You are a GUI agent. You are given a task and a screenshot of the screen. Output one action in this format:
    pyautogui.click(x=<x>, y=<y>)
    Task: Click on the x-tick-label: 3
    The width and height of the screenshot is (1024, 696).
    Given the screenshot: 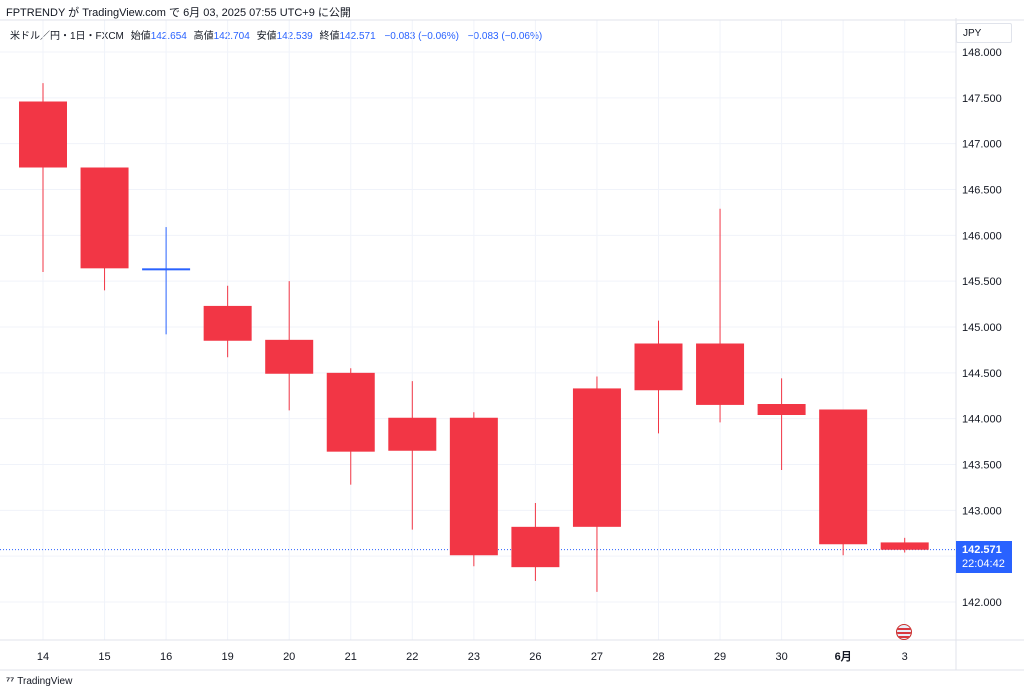 What is the action you would take?
    pyautogui.click(x=905, y=657)
    